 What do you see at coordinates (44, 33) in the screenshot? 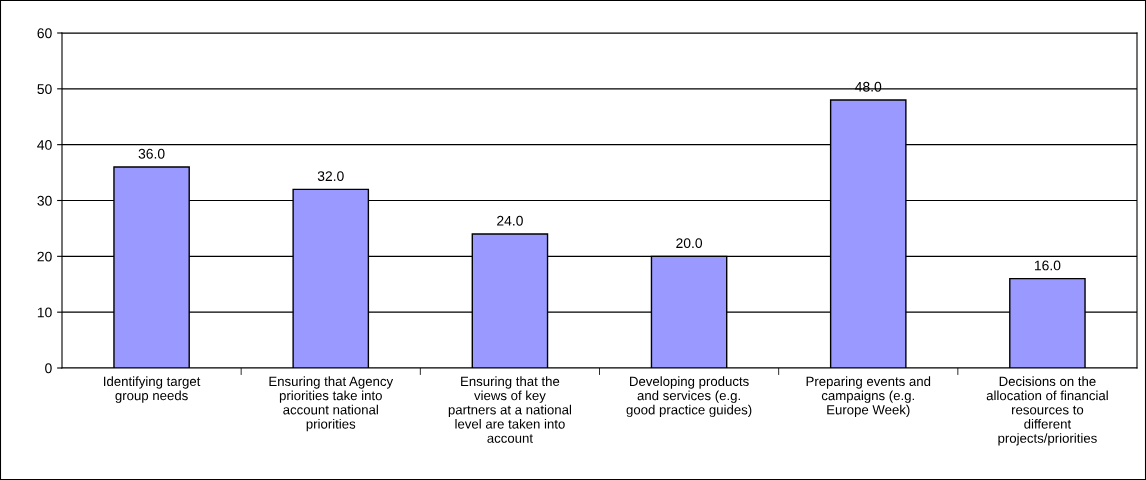
I see `y-tick-label: 60` at bounding box center [44, 33].